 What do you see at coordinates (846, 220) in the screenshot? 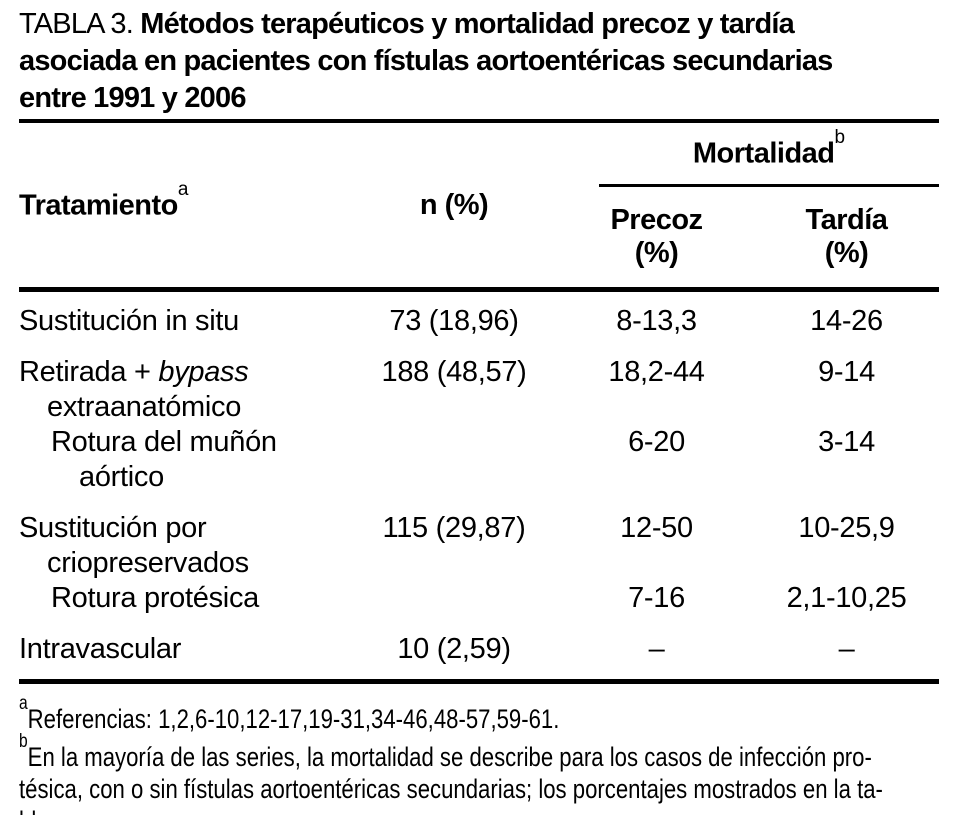
I see `late-header-line-1: Tardía` at bounding box center [846, 220].